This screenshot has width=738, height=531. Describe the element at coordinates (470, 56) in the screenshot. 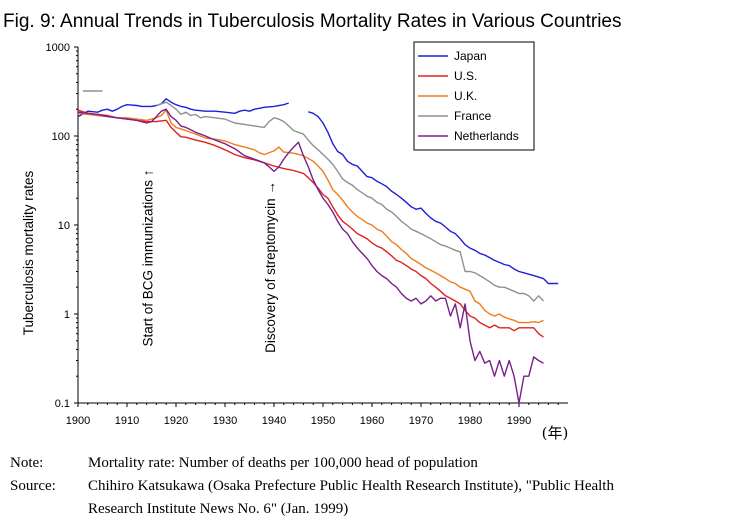

I see `legend-label: Japan` at that location.